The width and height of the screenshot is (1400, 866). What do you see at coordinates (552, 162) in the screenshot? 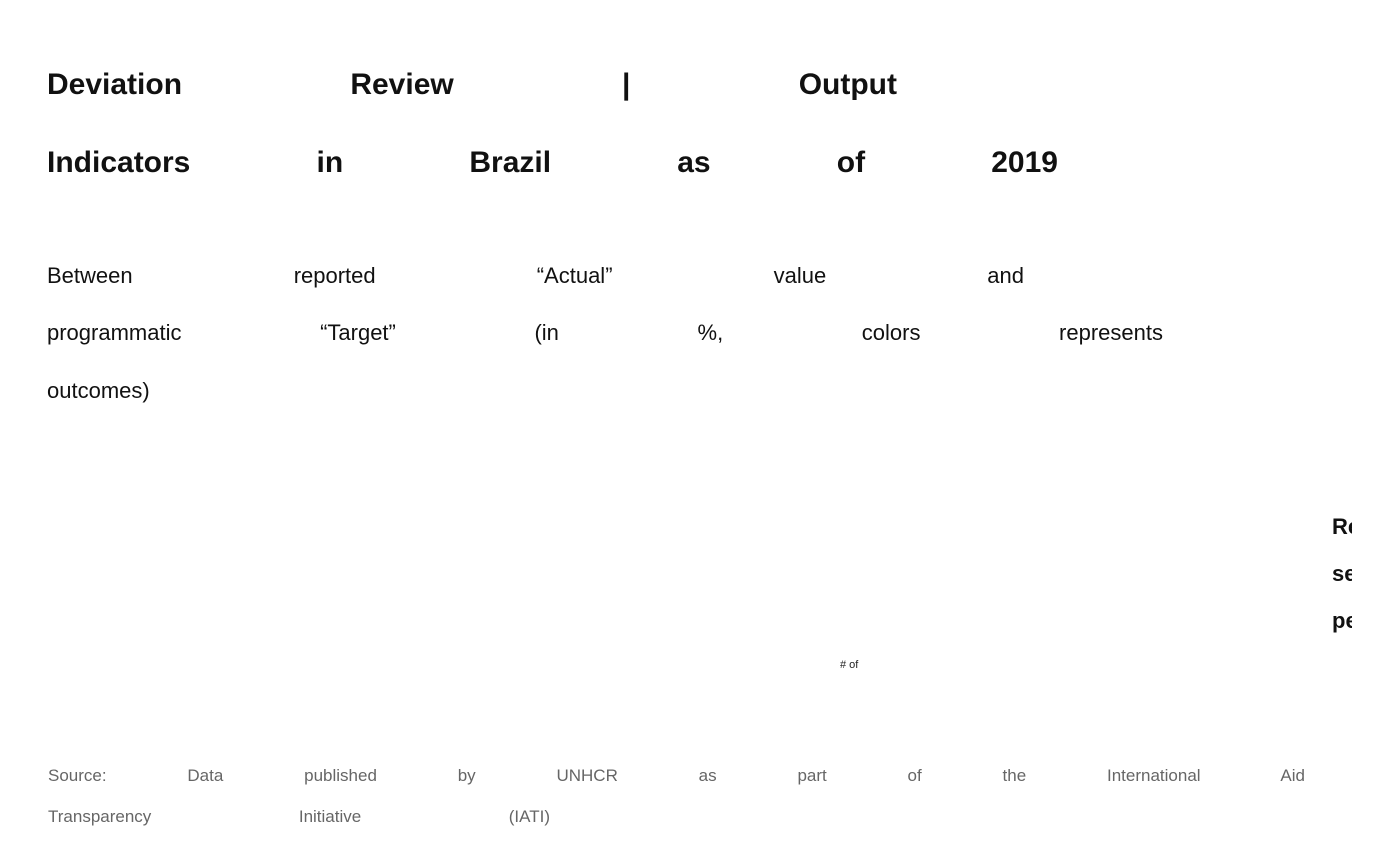
I see `title-line: Indicators in Brazil as of 2019` at bounding box center [552, 162].